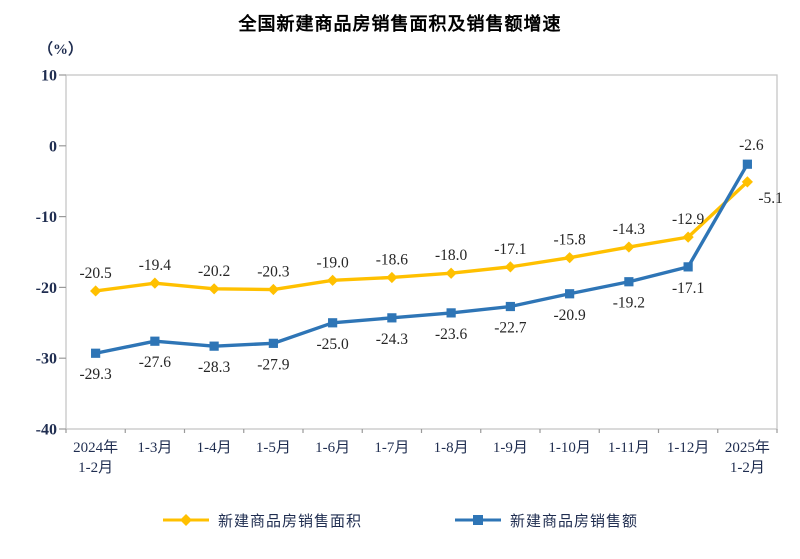 Image resolution: width=800 pixels, height=559 pixels. Describe the element at coordinates (751, 145) in the screenshot. I see `data-point-label: -2.6` at that location.